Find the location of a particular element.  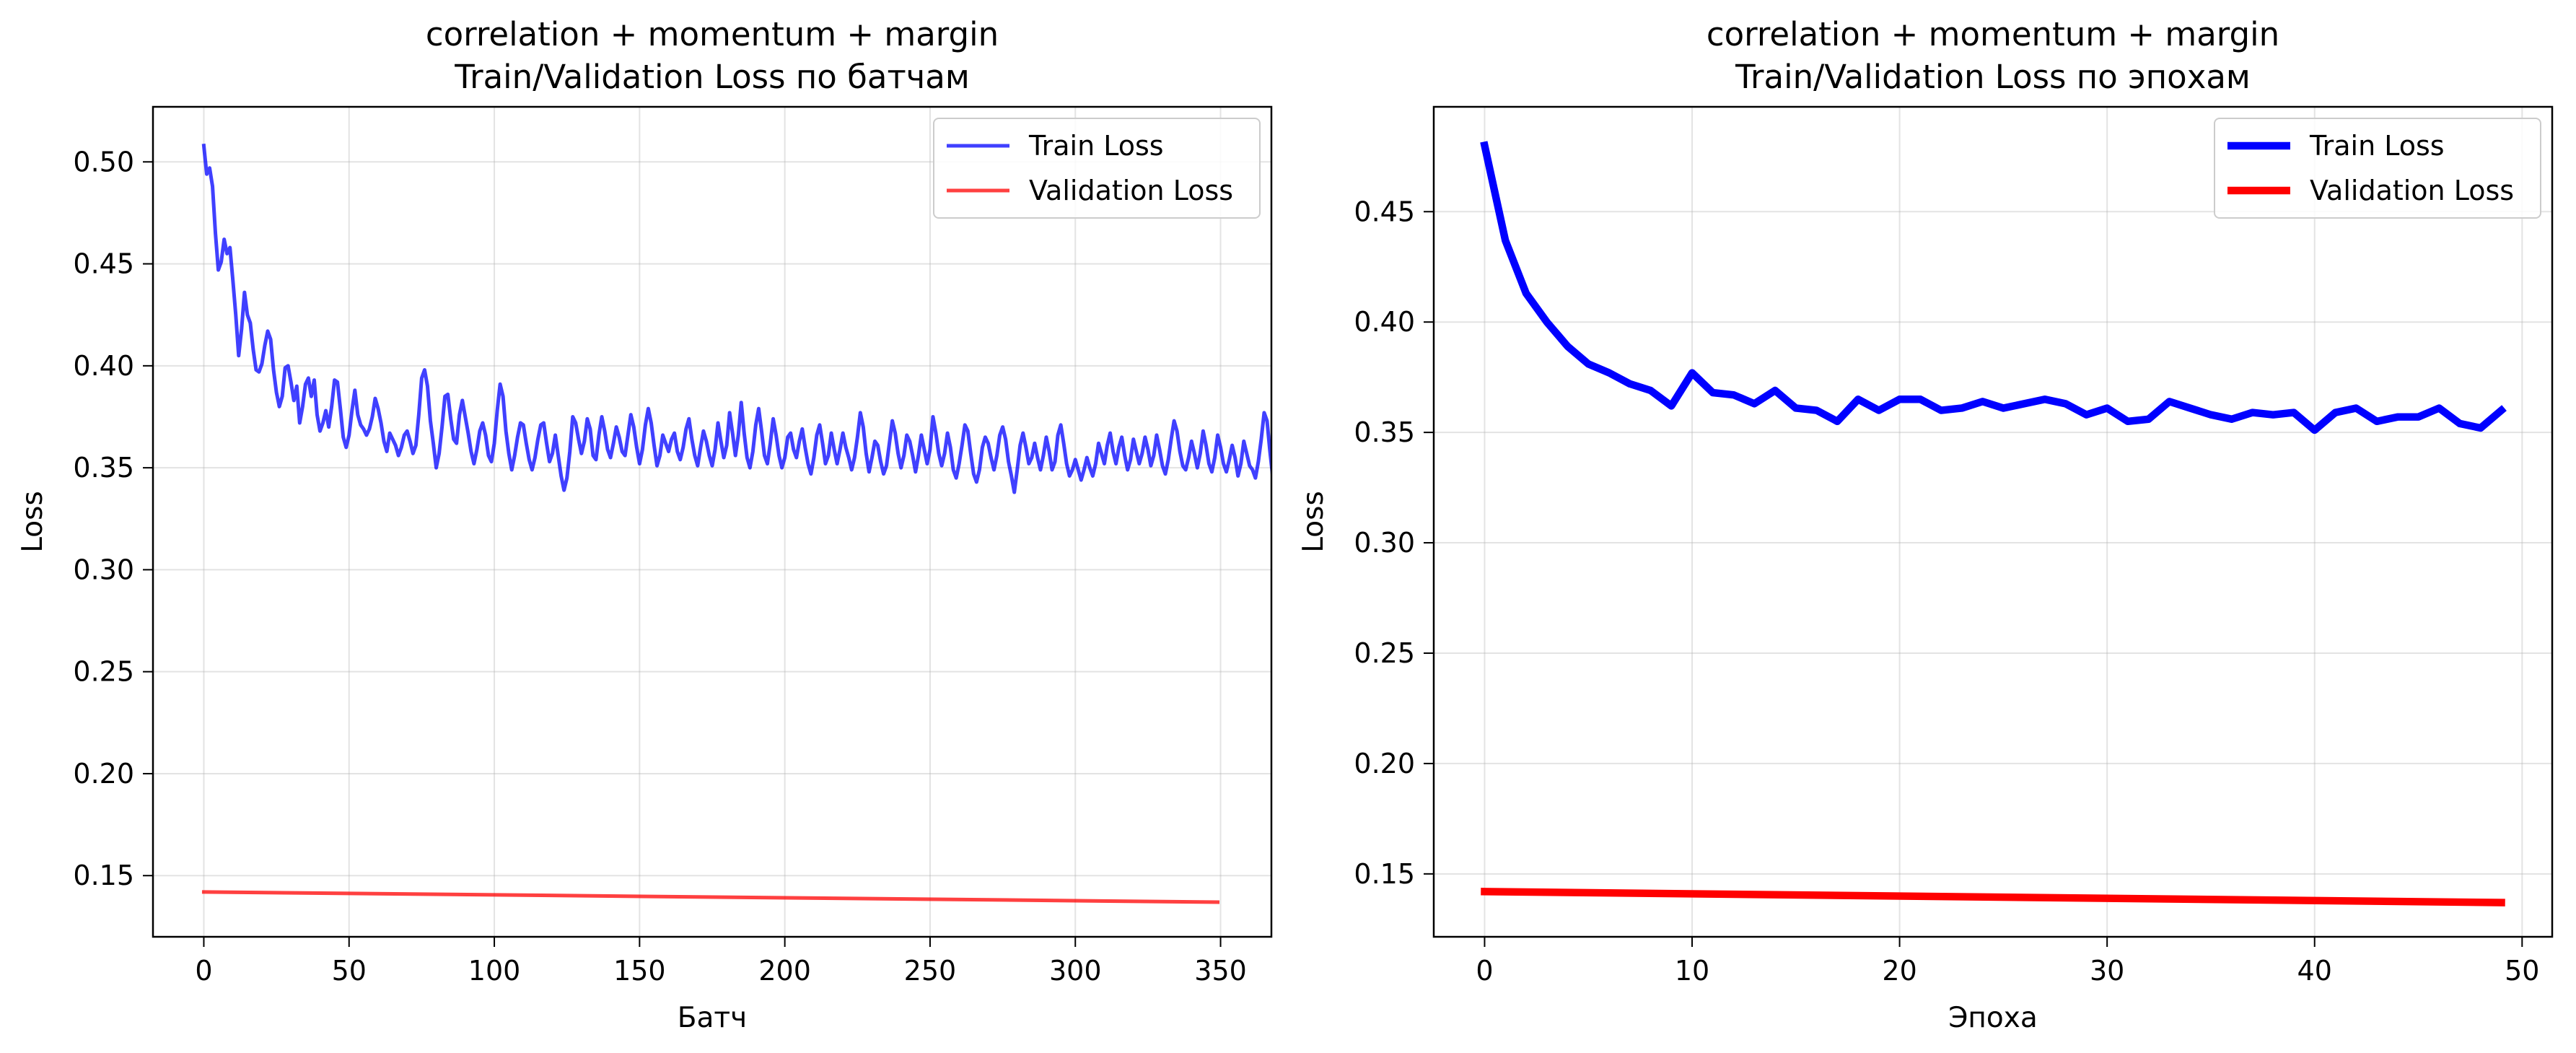

x-tick-label: 100 is located at coordinates (494, 971).